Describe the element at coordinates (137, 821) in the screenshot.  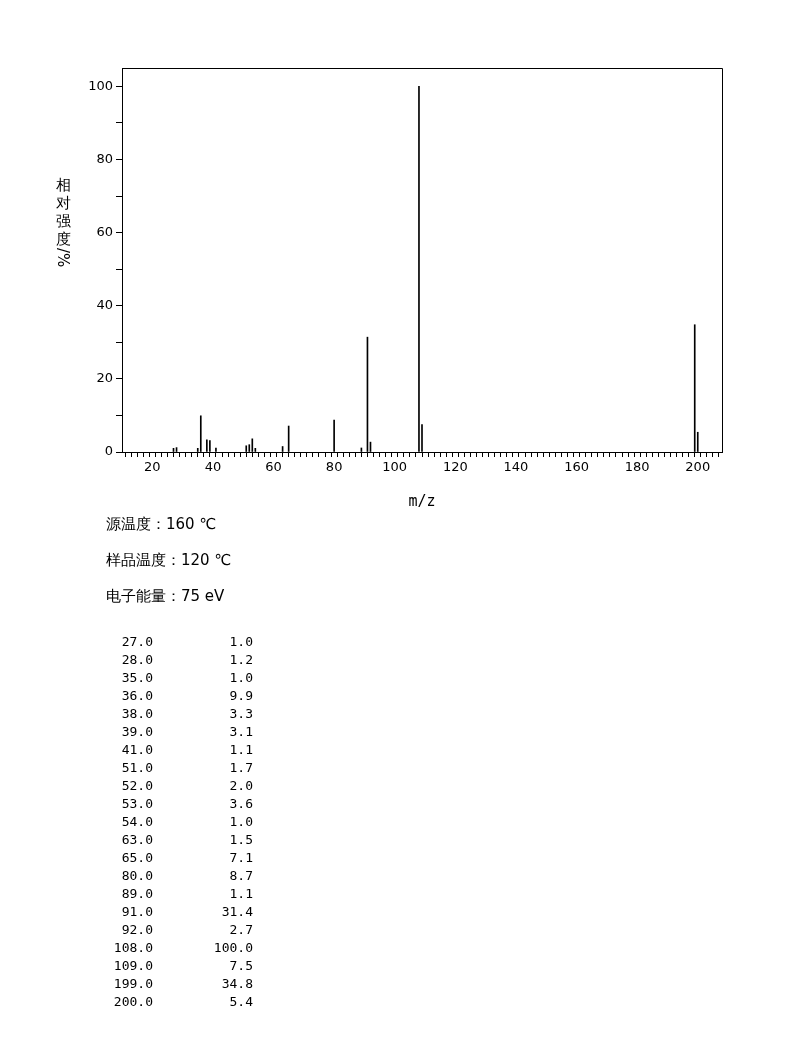
I see `text: 54.0` at that location.